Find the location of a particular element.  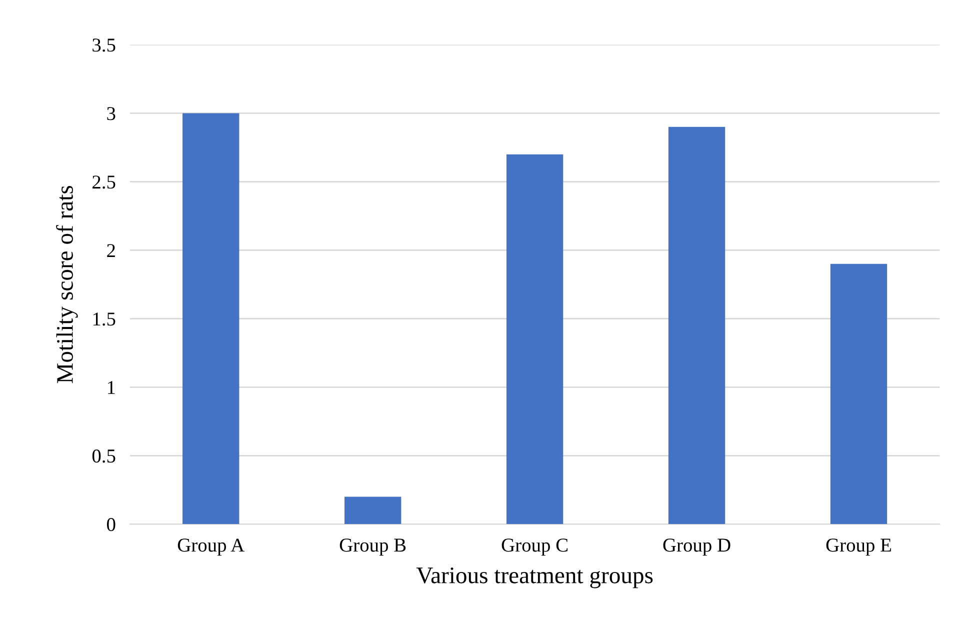

x-tick-label: Group D is located at coordinates (696, 547).